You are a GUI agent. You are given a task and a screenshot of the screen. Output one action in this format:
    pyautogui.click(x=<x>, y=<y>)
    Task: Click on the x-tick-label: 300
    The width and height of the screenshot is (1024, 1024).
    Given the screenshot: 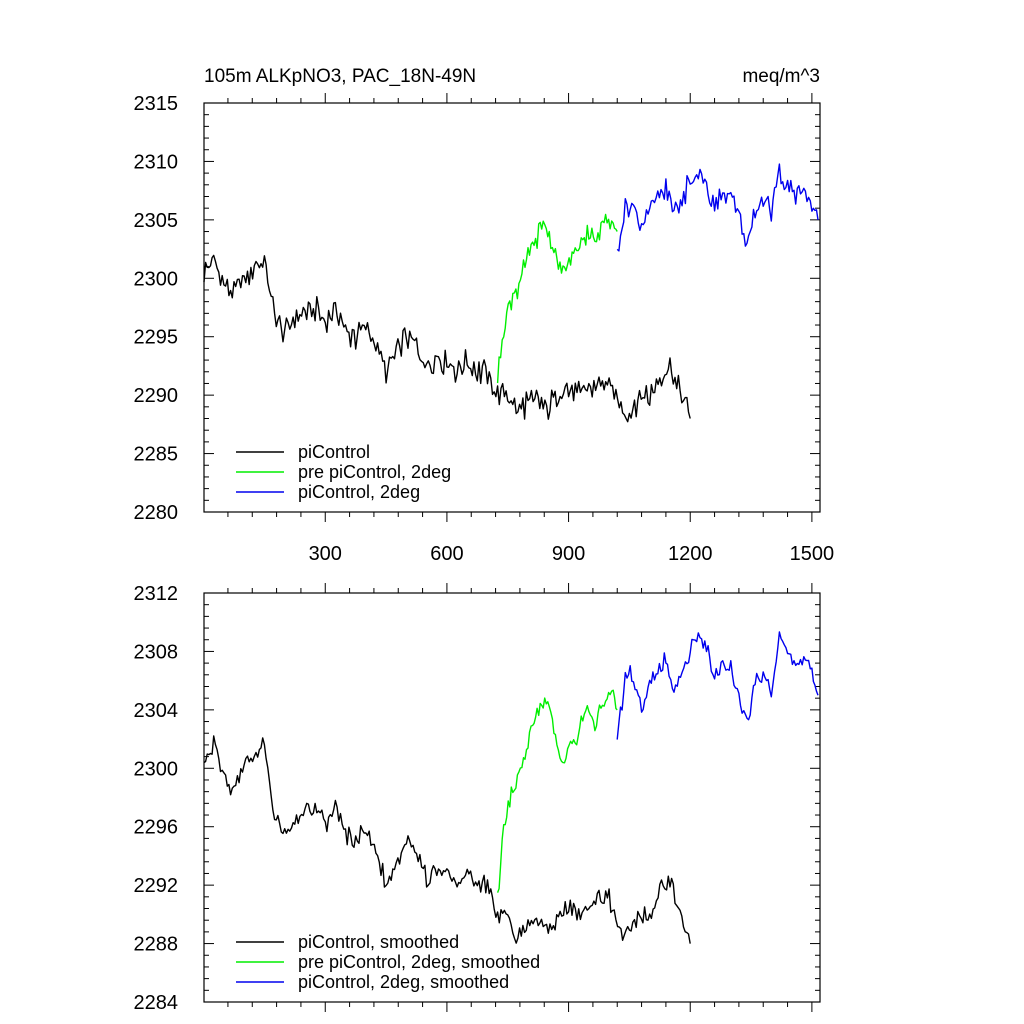 What is the action you would take?
    pyautogui.click(x=325, y=554)
    